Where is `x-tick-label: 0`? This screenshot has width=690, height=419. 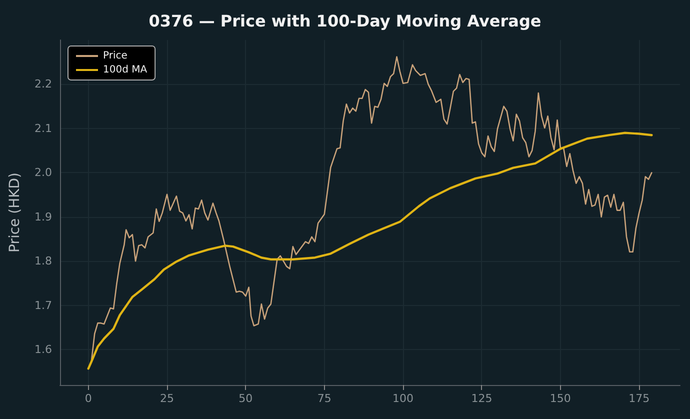 x-tick-label: 0 is located at coordinates (88, 398).